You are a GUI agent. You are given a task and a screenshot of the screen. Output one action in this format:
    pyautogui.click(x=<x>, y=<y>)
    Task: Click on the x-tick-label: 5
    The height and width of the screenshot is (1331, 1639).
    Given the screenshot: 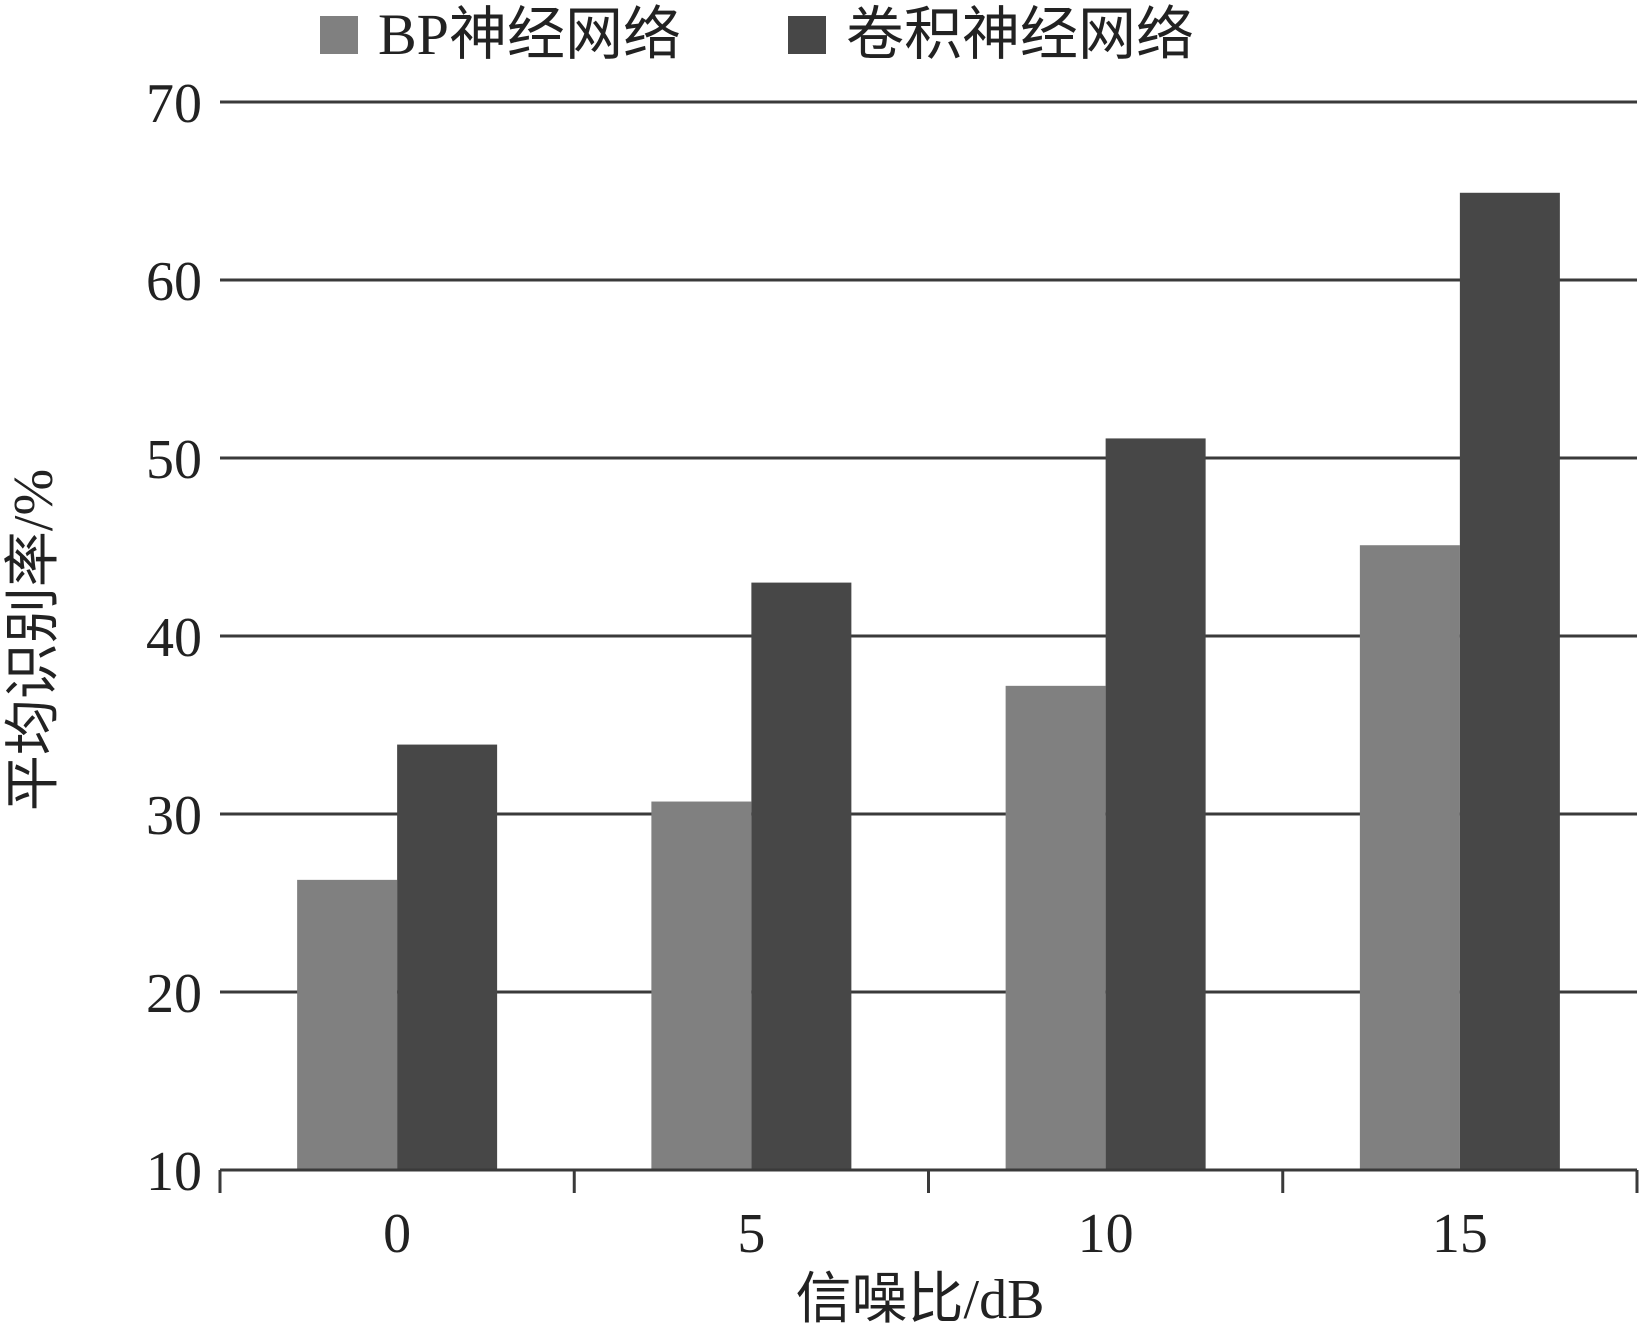 What is the action you would take?
    pyautogui.click(x=751, y=1234)
    